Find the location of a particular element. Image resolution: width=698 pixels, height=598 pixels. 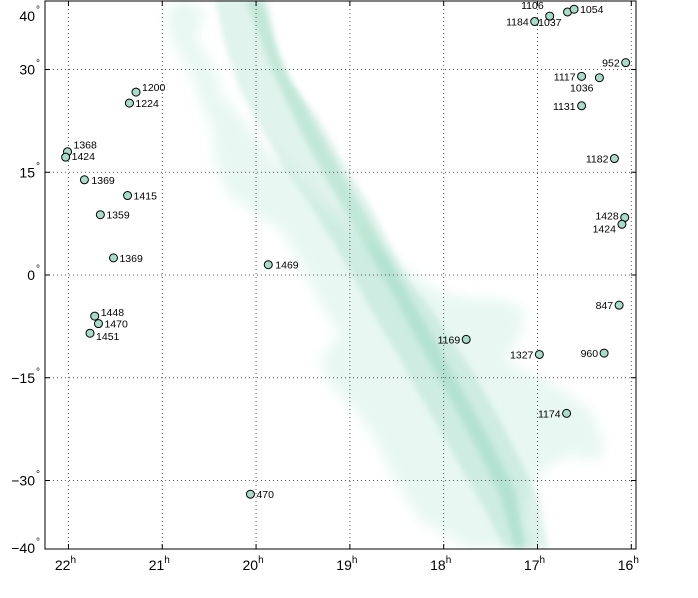

point-label-10: 1451 is located at coordinates (108, 337).